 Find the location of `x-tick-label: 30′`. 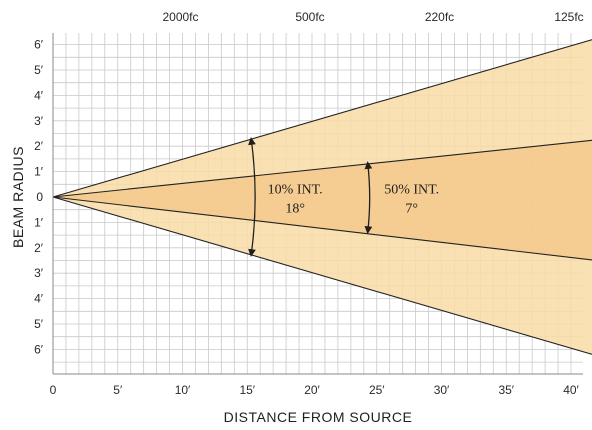

x-tick-label: 30′ is located at coordinates (442, 390).